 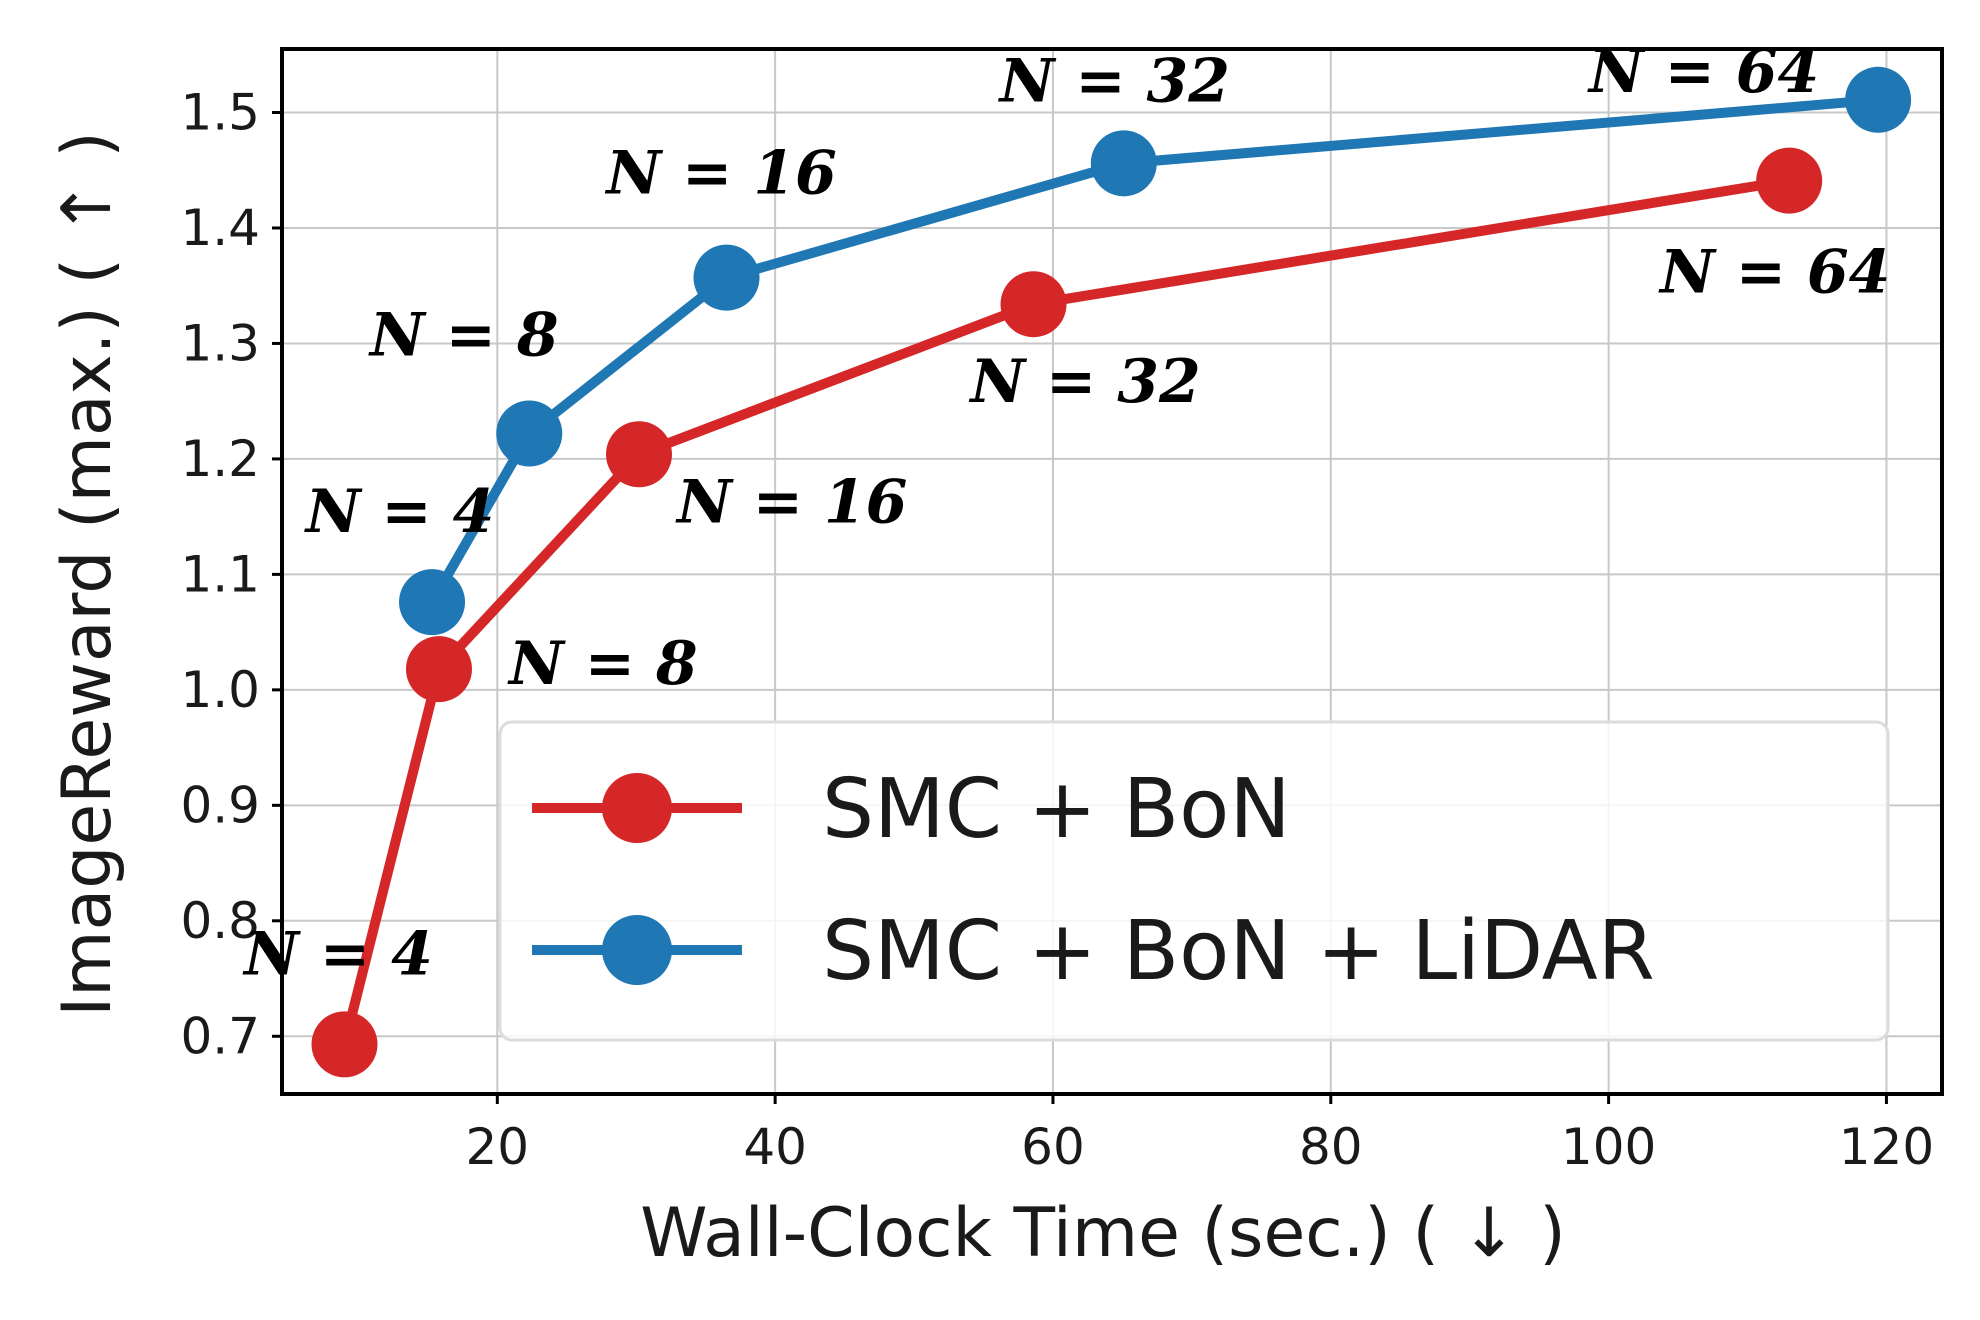 What do you see at coordinates (1886, 1147) in the screenshot?
I see `x-tick-label: 120` at bounding box center [1886, 1147].